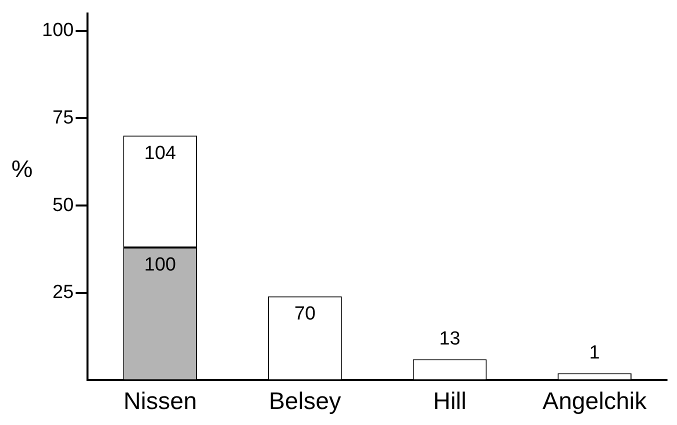 The height and width of the screenshot is (425, 677). I want to click on x-tick-label: Hill, so click(449, 402).